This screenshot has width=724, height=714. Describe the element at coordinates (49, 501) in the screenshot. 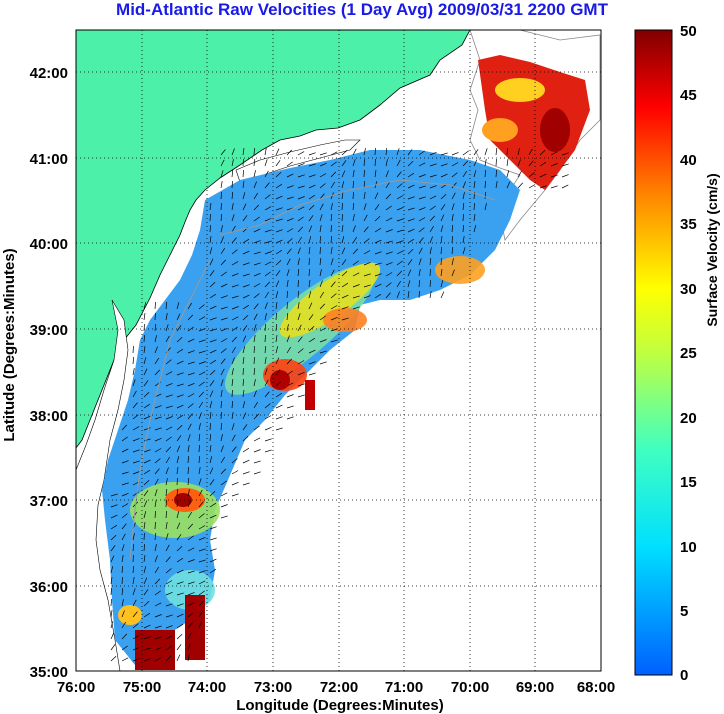

I see `y-tick-label: 37:00` at that location.